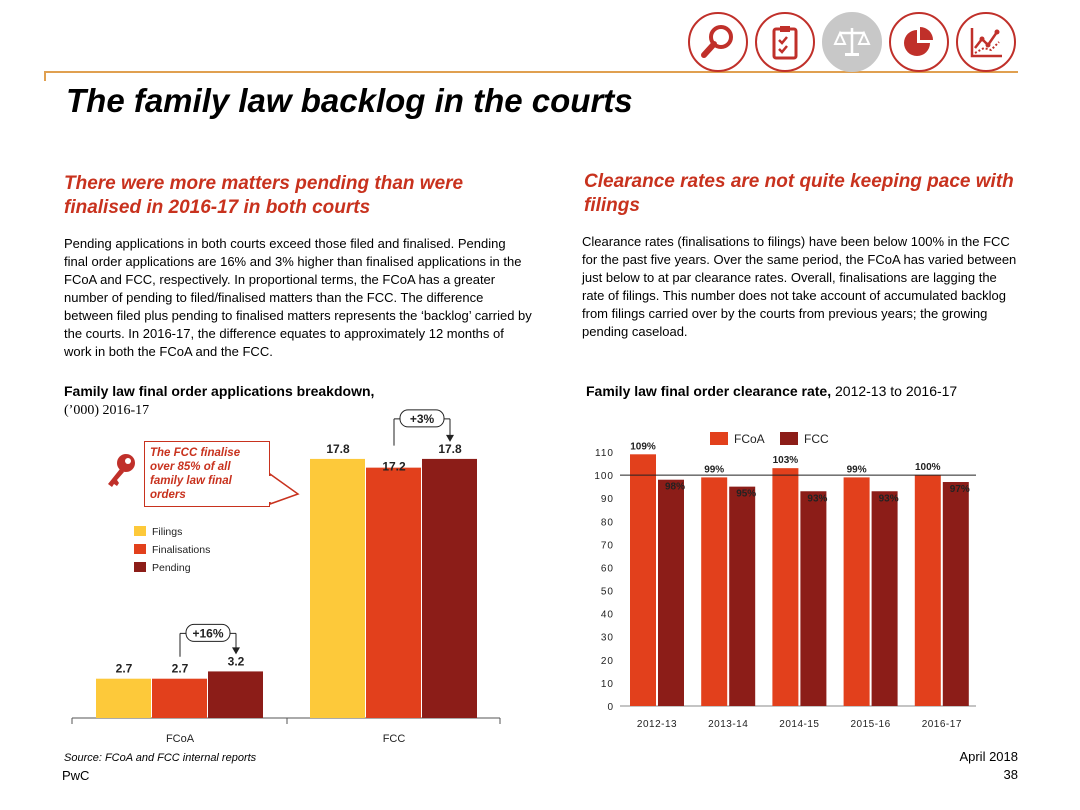  What do you see at coordinates (449, 588) in the screenshot?
I see `bar-pending-fcc` at bounding box center [449, 588].